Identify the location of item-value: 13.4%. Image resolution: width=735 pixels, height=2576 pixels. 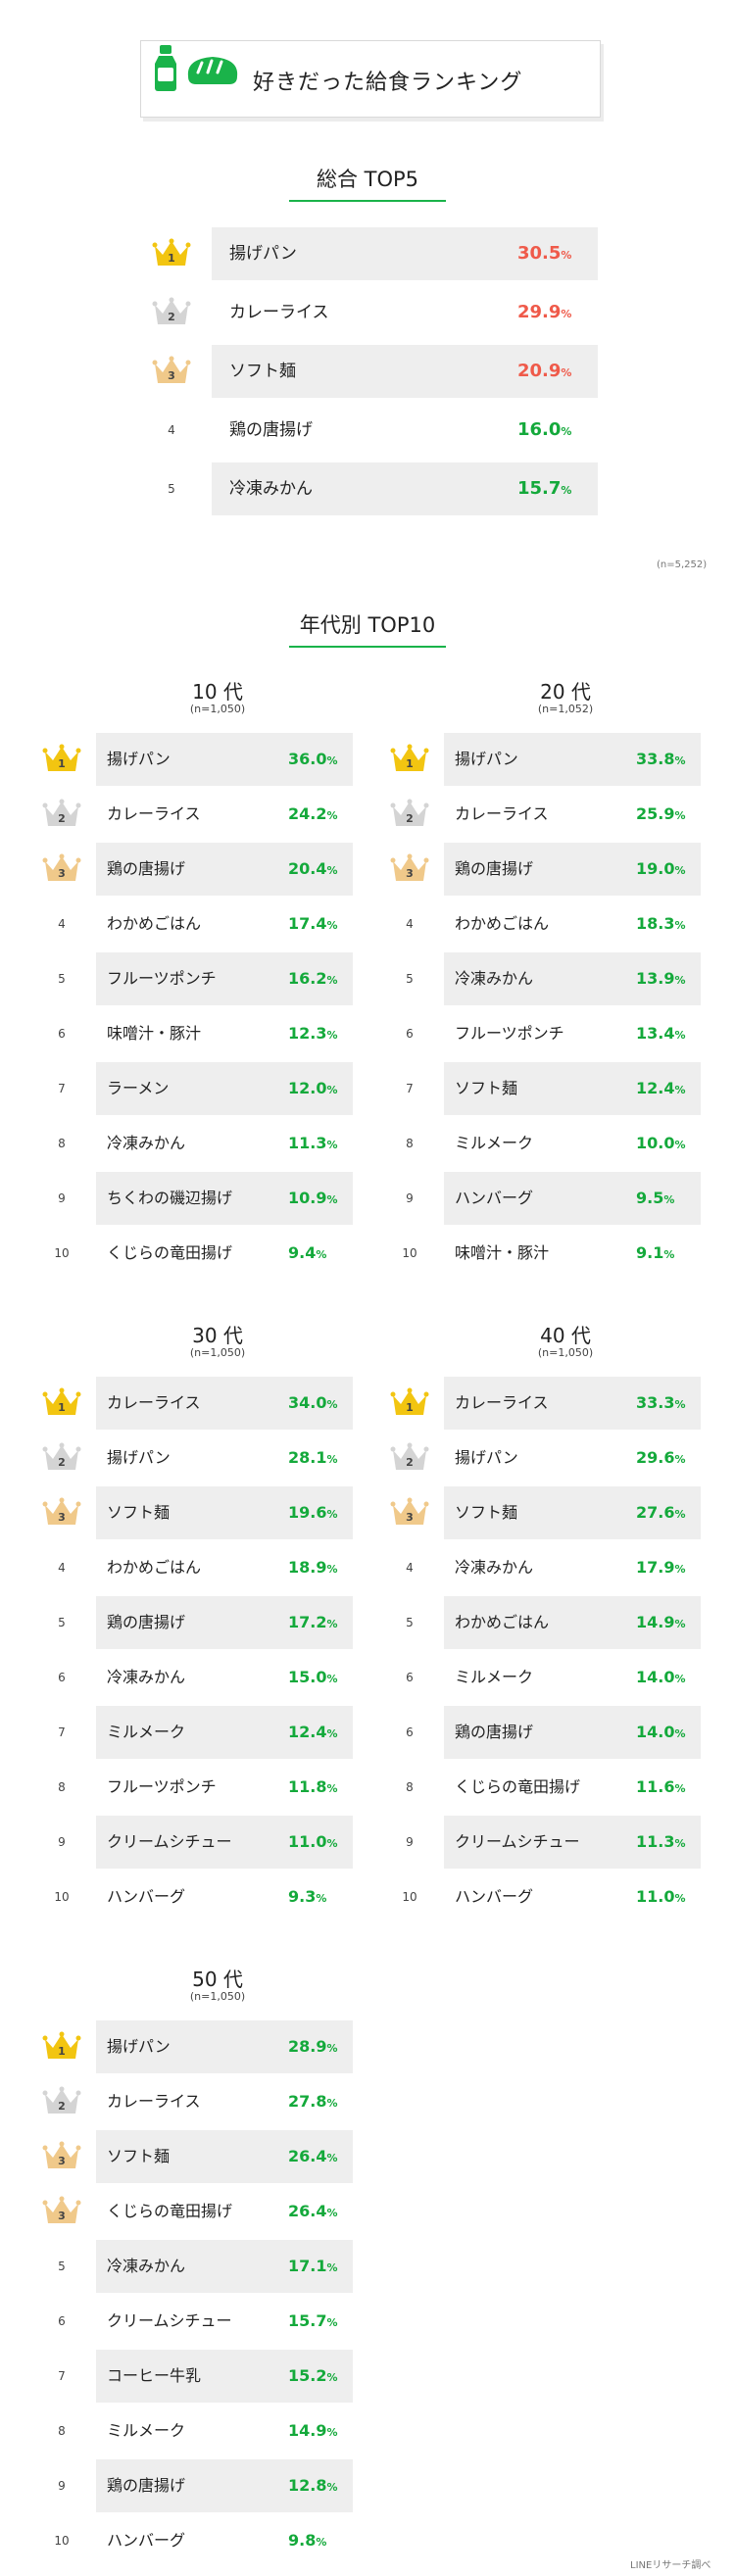
(661, 1034).